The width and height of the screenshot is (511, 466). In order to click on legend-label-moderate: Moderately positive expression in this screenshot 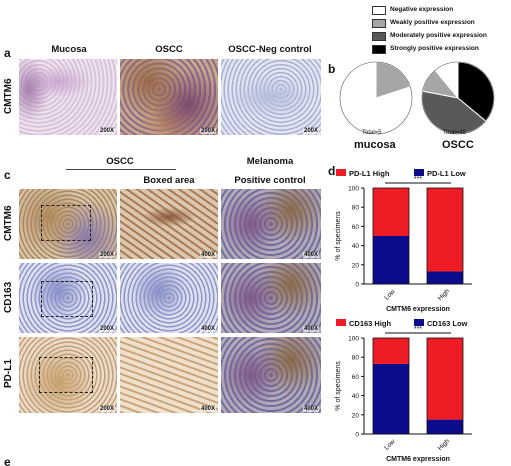, I will do `click(438, 35)`.